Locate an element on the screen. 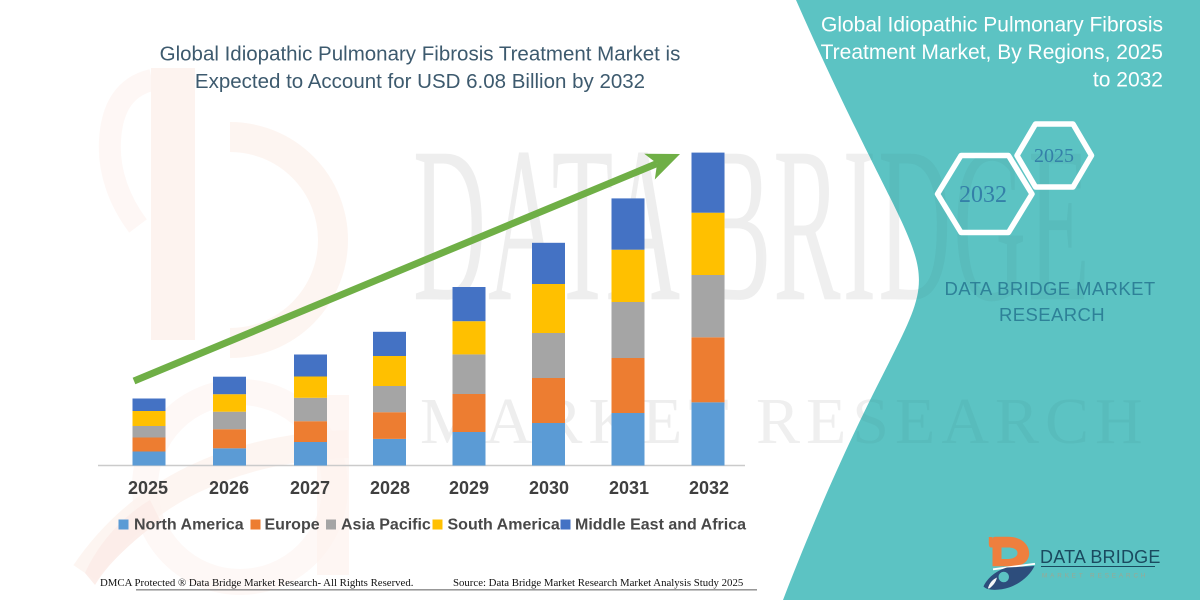 This screenshot has height=600, width=1200. svg-text: 2027 is located at coordinates (310, 488).